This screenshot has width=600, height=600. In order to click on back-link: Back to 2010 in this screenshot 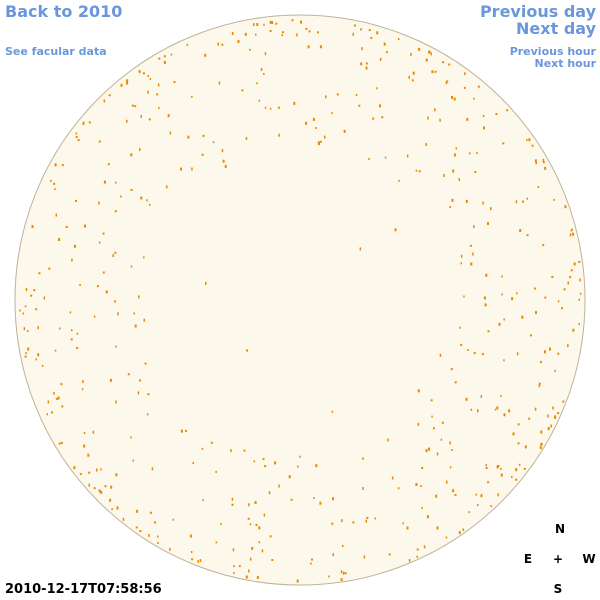, I will do `click(64, 11)`.